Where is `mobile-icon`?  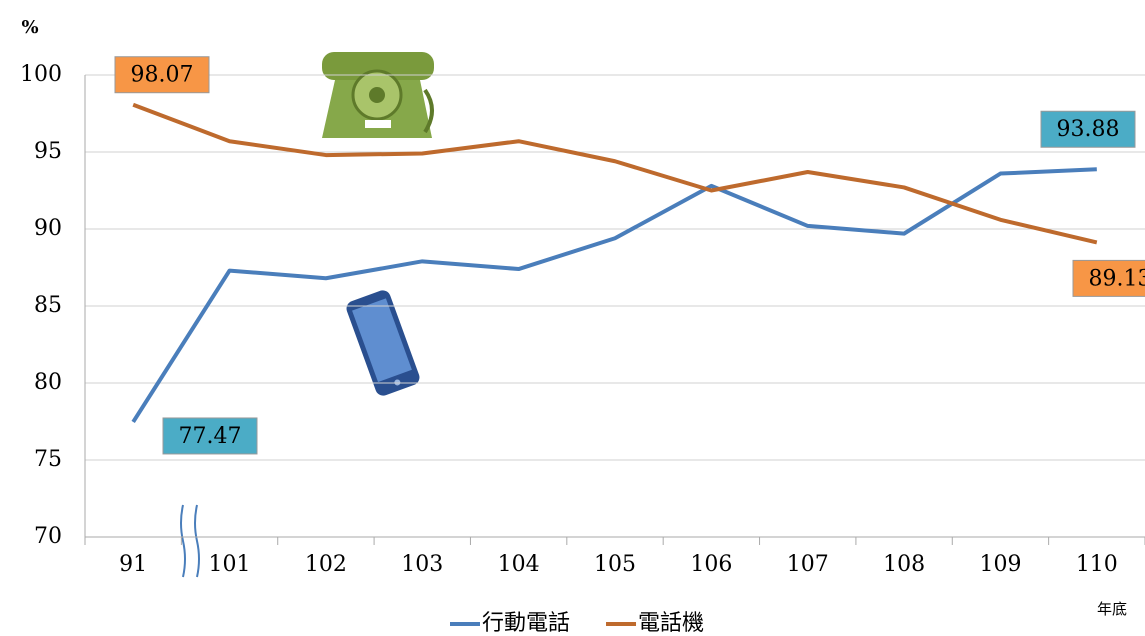 mobile-icon is located at coordinates (383, 343).